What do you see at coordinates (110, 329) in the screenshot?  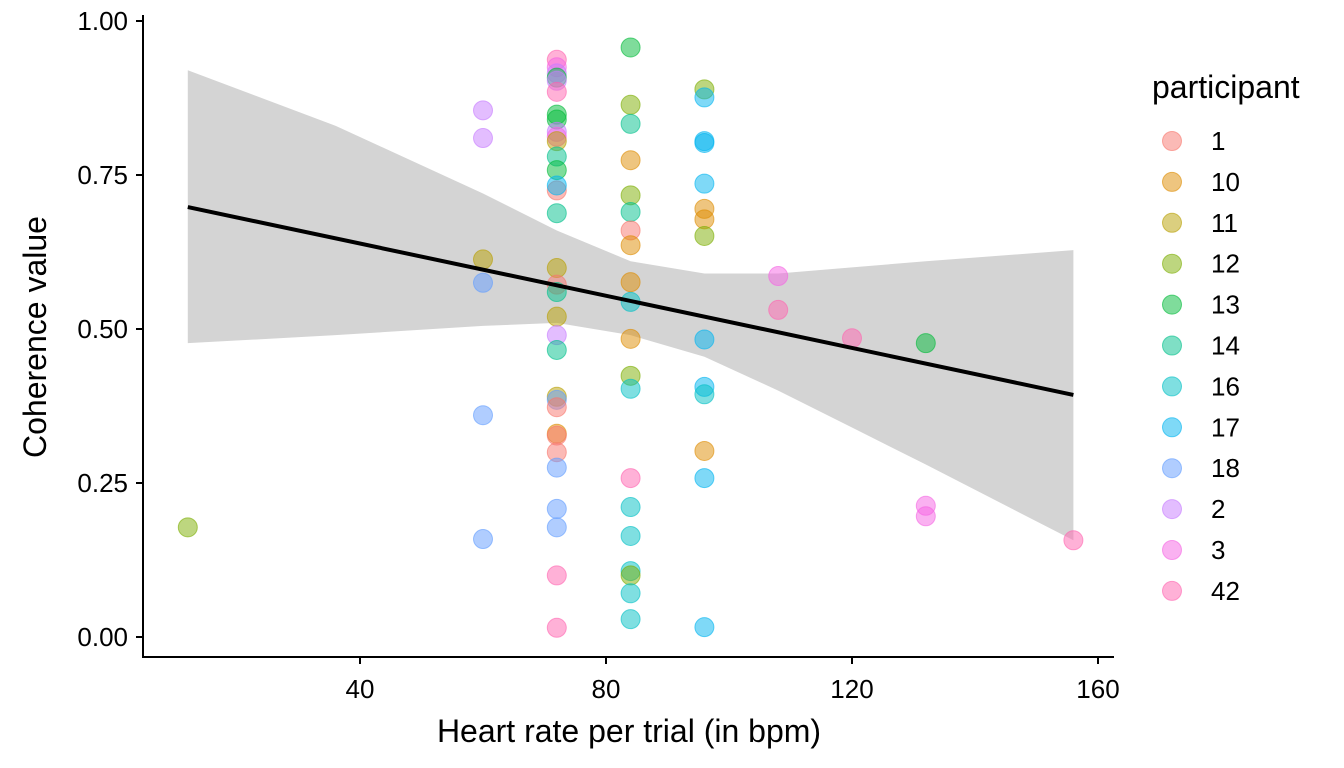 I see `y-ticks: 0.00 0.25 0.50 0.75 1.00` at bounding box center [110, 329].